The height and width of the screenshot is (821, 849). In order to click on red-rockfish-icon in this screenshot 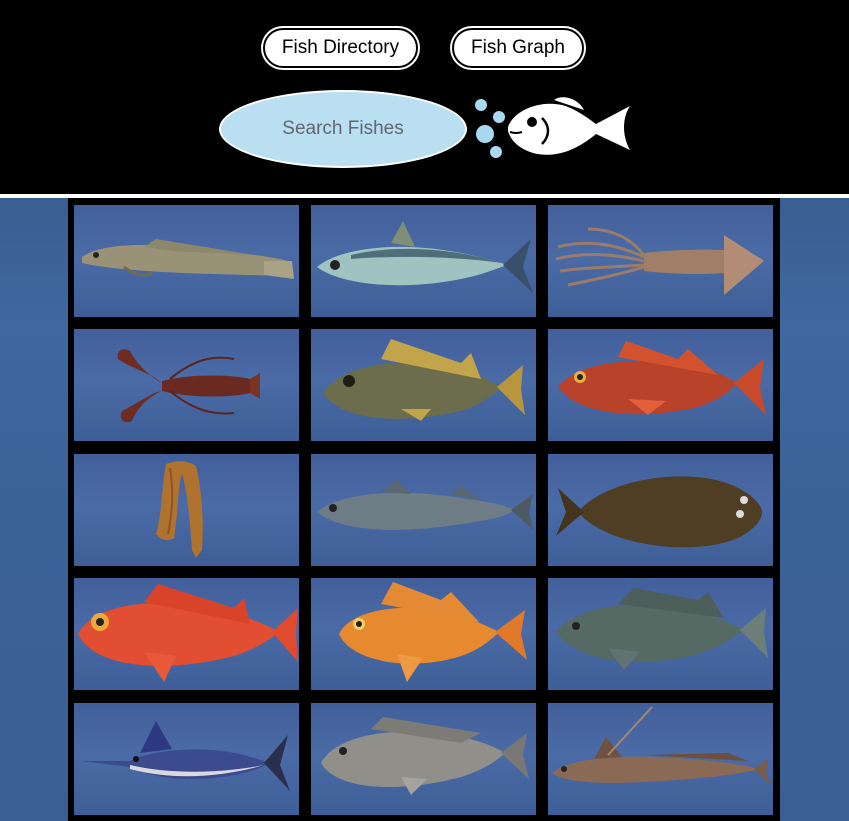, I will do `click(188, 633)`.